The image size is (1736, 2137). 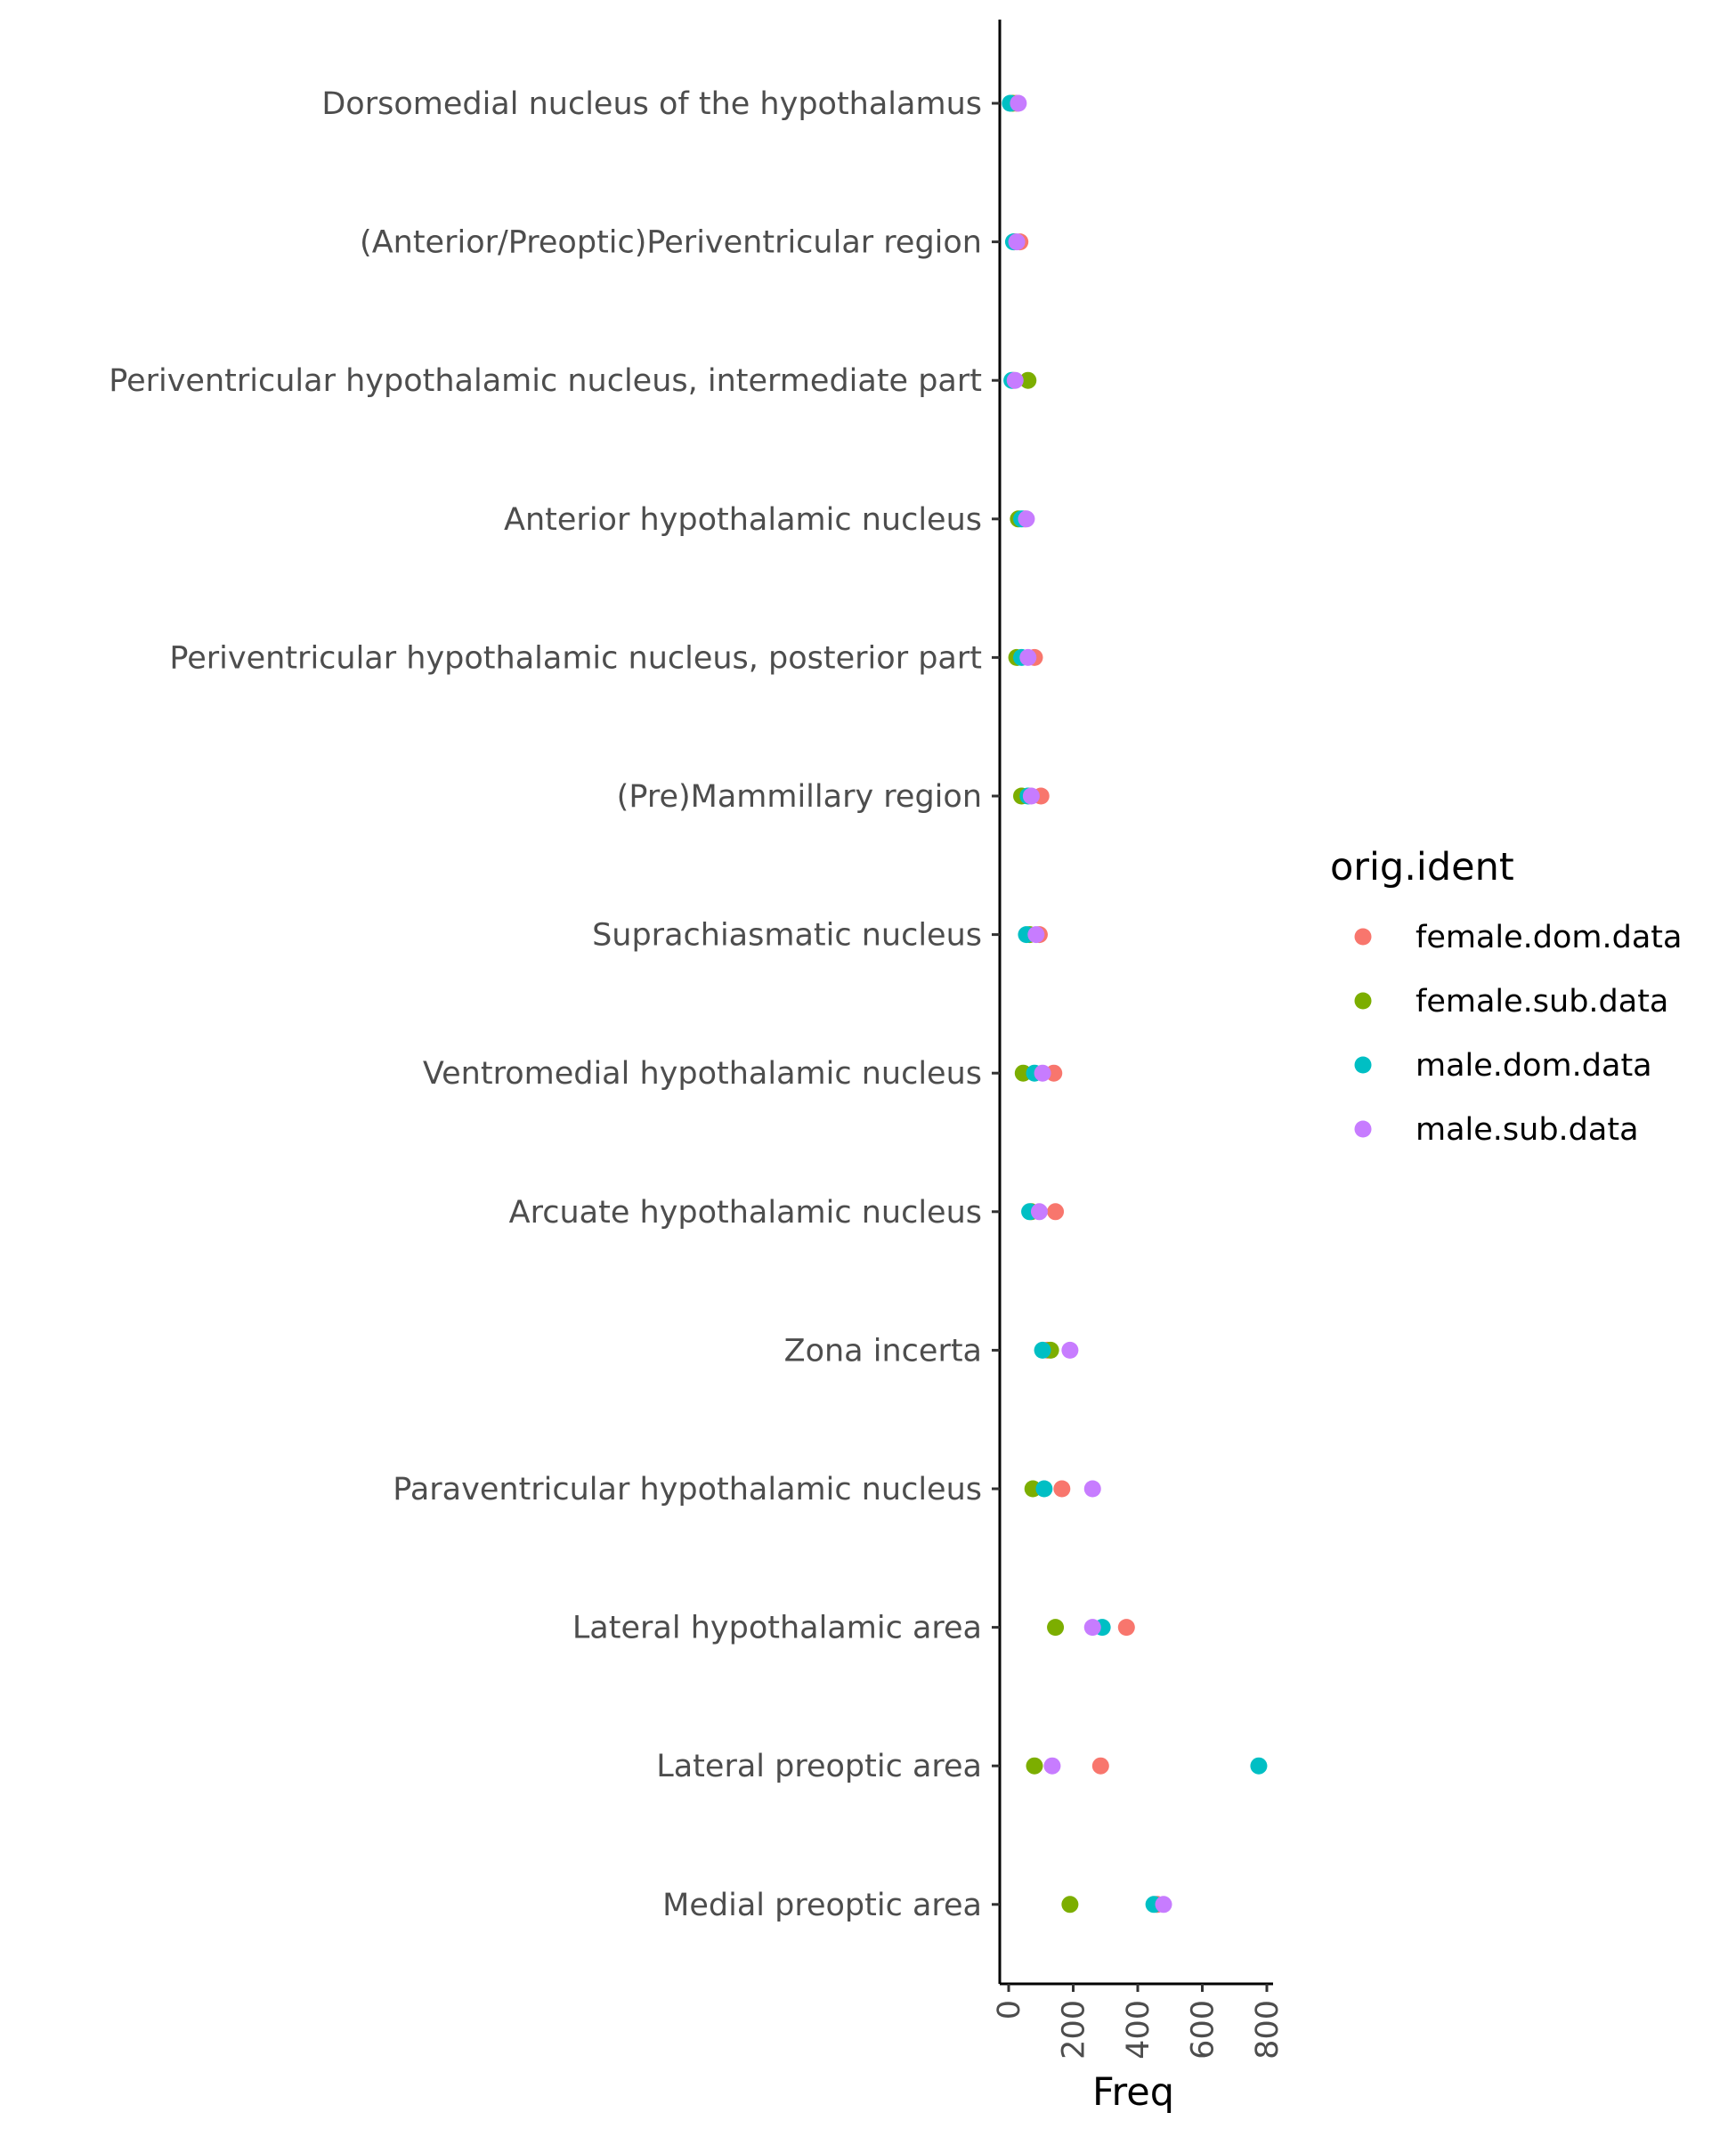 What do you see at coordinates (883, 1351) in the screenshot?
I see `y-tick-label: Zona incerta` at bounding box center [883, 1351].